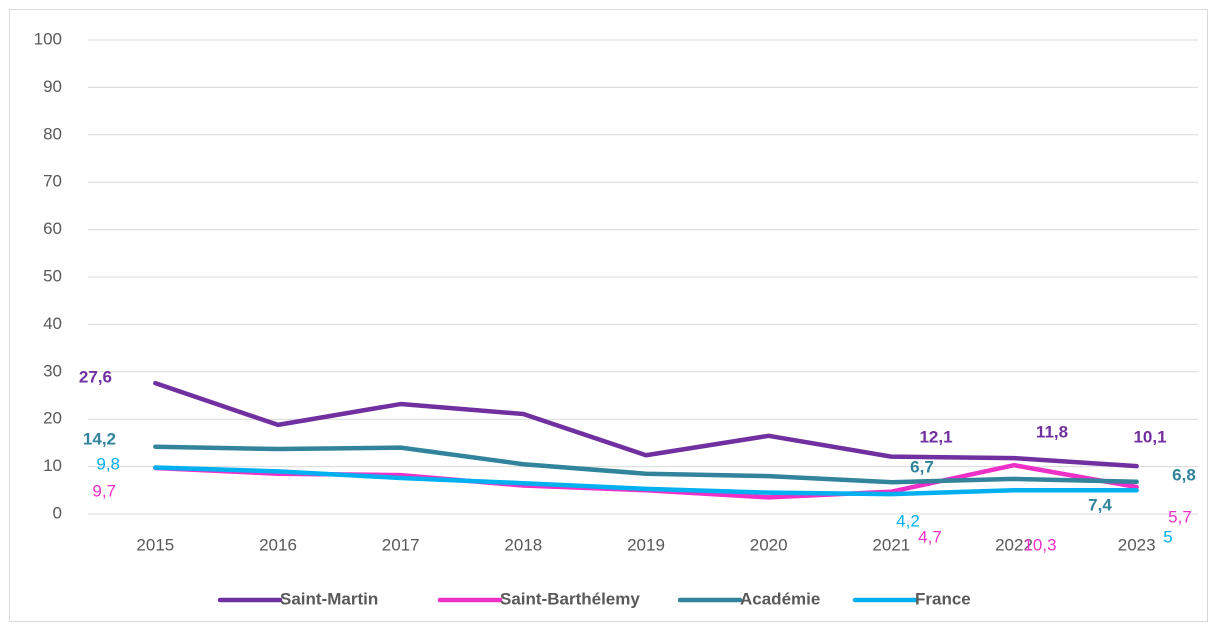 Image resolution: width=1212 pixels, height=631 pixels. What do you see at coordinates (908, 520) in the screenshot?
I see `data-label: 4,2` at bounding box center [908, 520].